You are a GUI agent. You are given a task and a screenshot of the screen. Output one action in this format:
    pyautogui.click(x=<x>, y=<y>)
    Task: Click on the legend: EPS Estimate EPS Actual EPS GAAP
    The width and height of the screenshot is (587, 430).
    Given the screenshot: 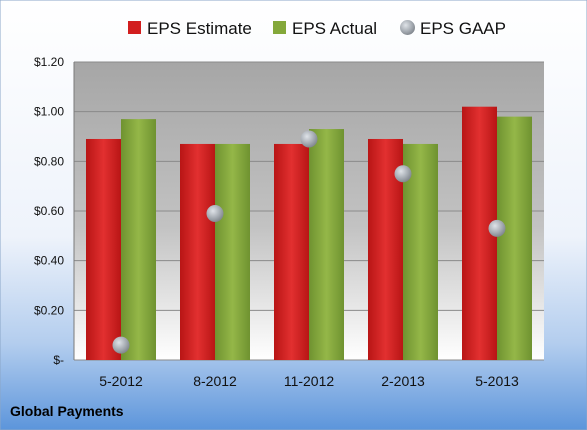 What is the action you would take?
    pyautogui.click(x=317, y=28)
    